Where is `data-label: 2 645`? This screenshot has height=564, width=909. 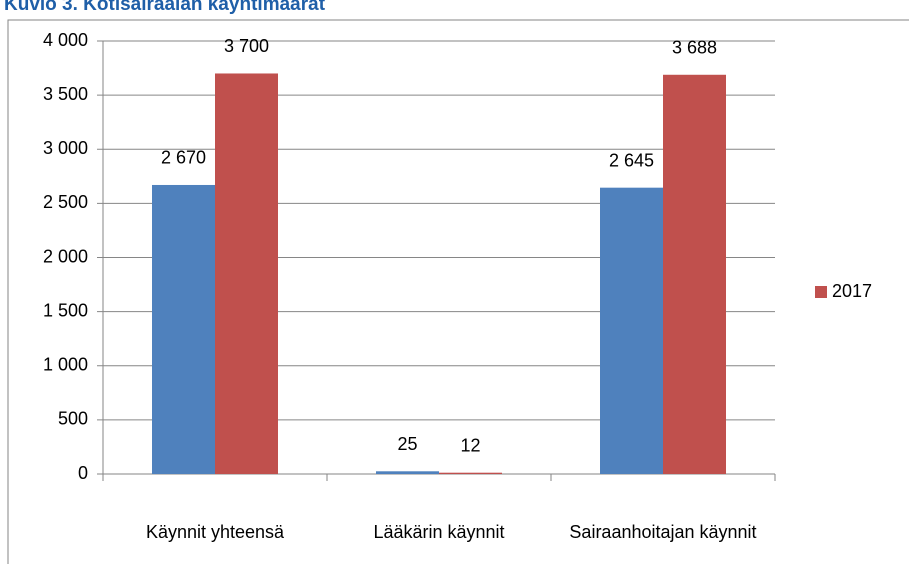 data-label: 2 645 is located at coordinates (631, 160).